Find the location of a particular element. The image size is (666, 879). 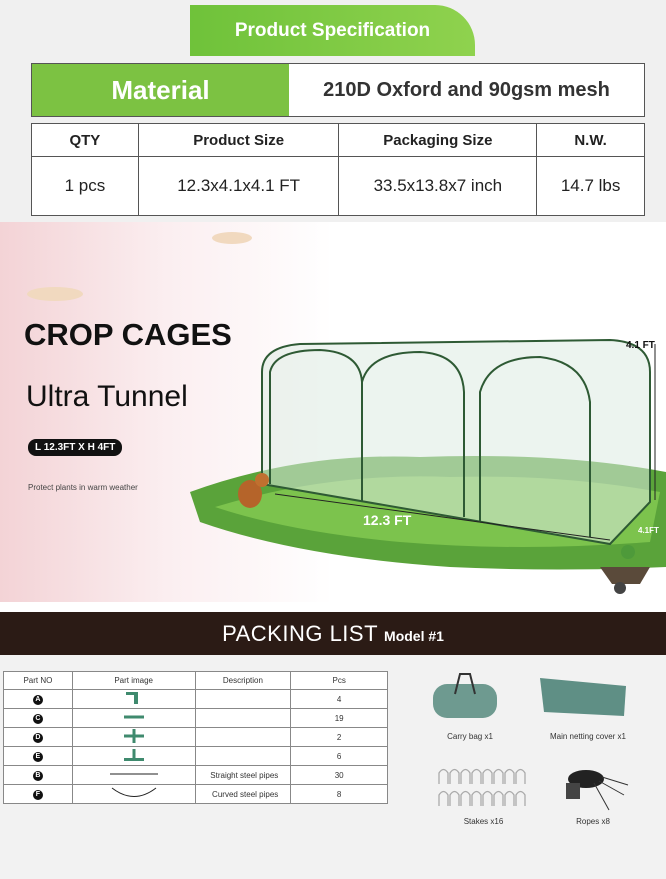

spec-title: Product Specification is located at coordinates (332, 30).